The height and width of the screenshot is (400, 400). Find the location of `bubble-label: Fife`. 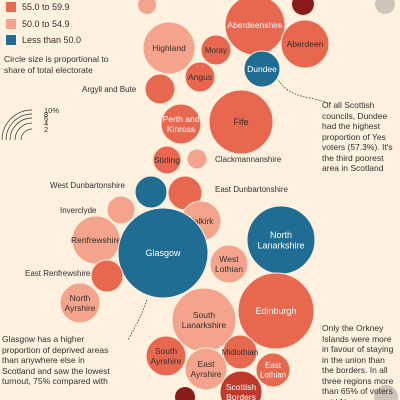

bubble-label: Fife is located at coordinates (240, 122).